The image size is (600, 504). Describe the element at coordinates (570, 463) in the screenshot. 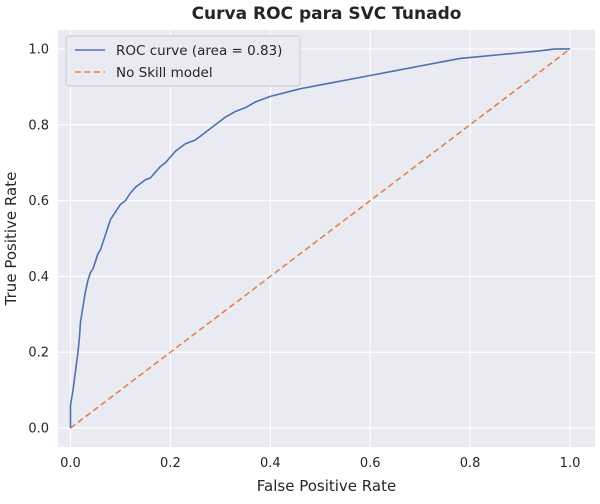

I see `x-tick-label: 1.0` at that location.